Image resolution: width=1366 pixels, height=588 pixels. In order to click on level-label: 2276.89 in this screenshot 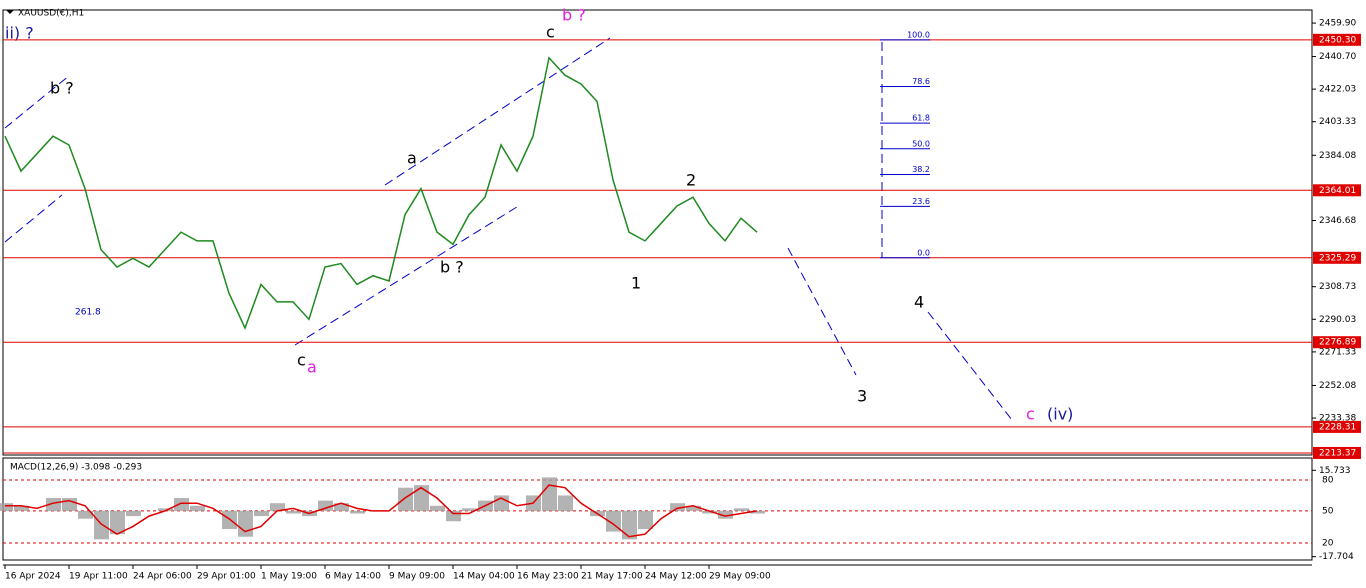, I will do `click(1337, 343)`.